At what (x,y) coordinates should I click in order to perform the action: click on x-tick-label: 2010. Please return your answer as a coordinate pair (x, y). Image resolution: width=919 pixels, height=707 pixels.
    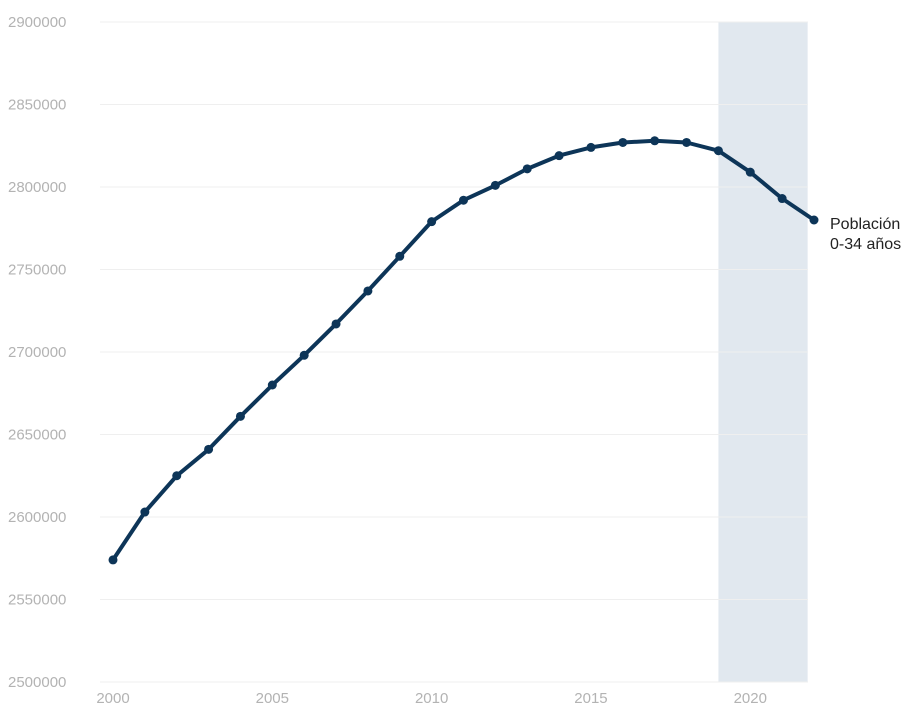
    Looking at the image, I should click on (431, 698).